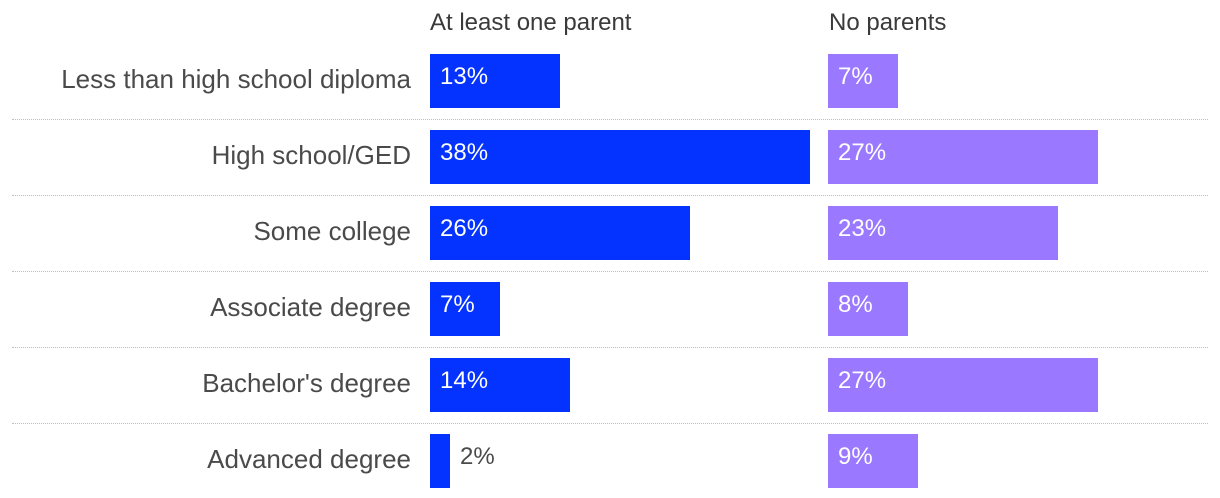 This screenshot has height=498, width=1220. I want to click on bar-no-parents-high-school-ged, so click(963, 157).